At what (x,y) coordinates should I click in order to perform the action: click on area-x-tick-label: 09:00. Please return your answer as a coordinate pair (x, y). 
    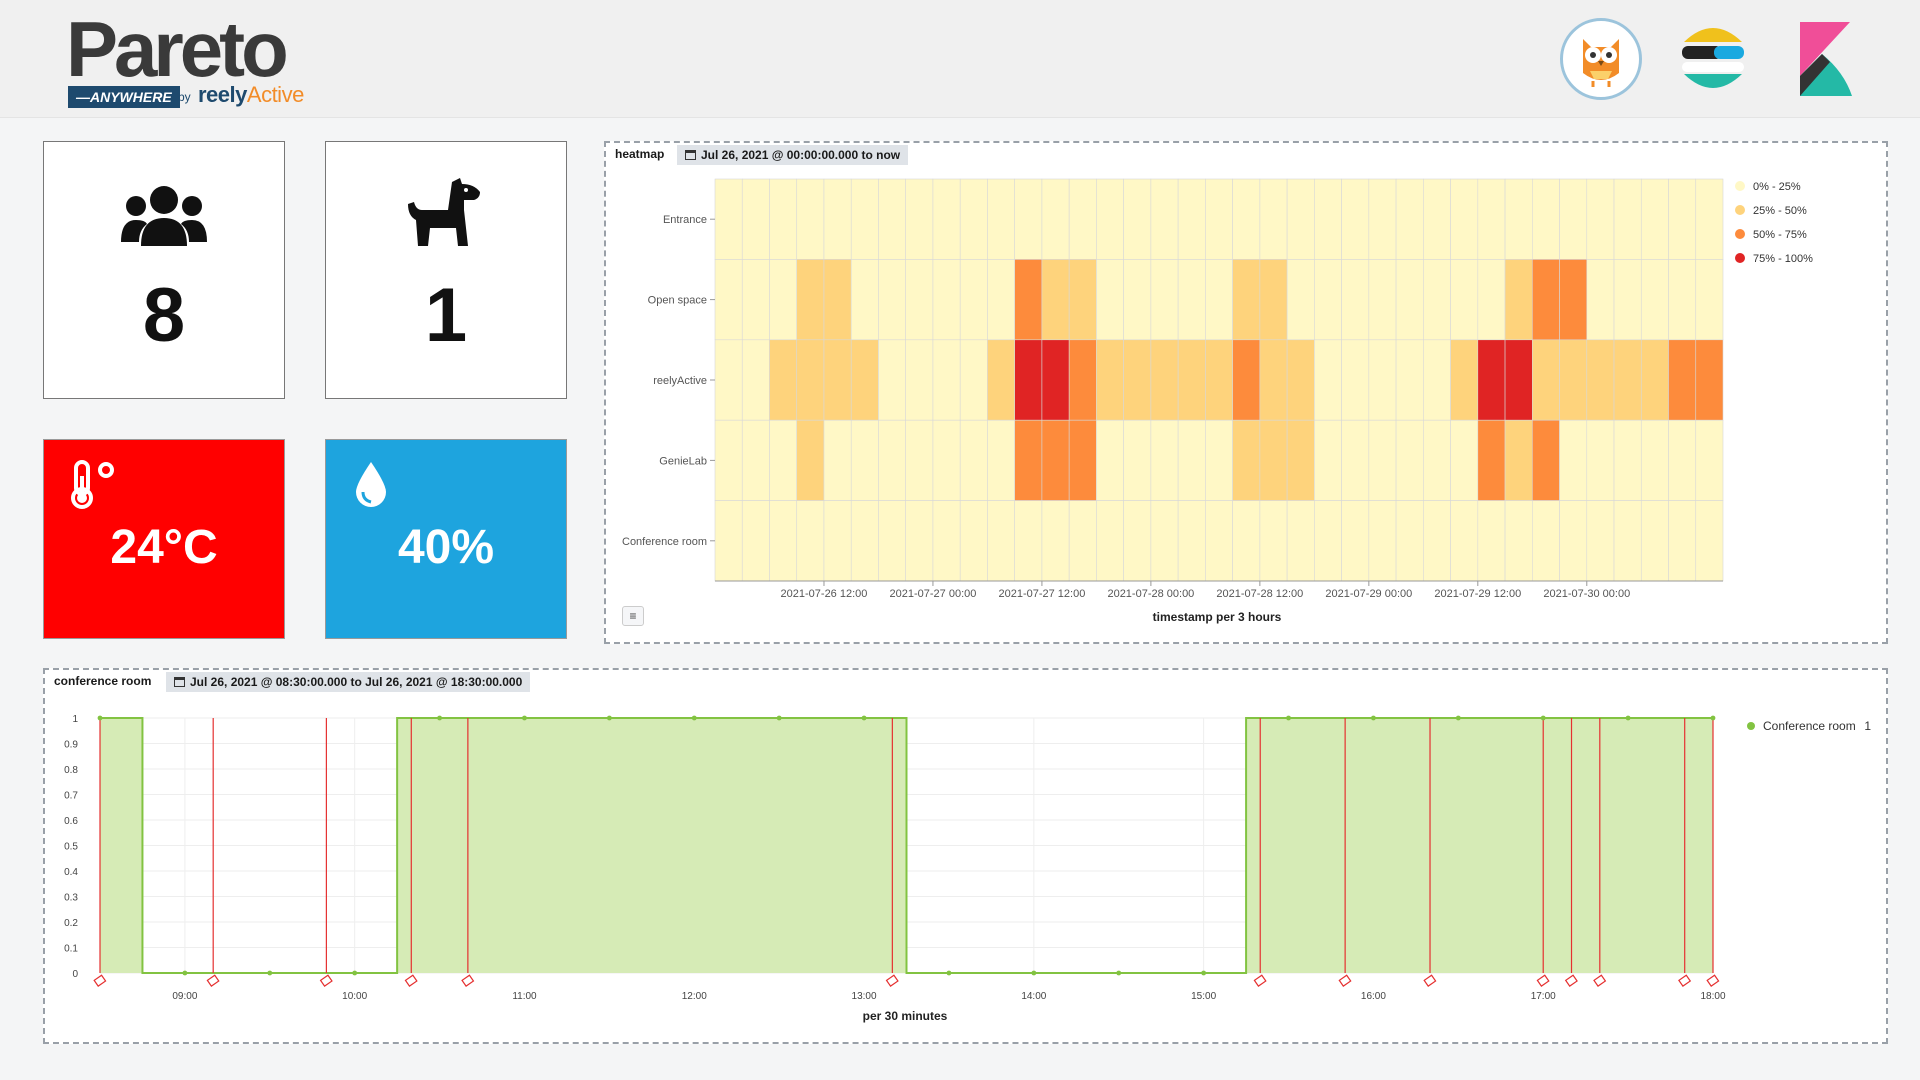
    Looking at the image, I should click on (184, 996).